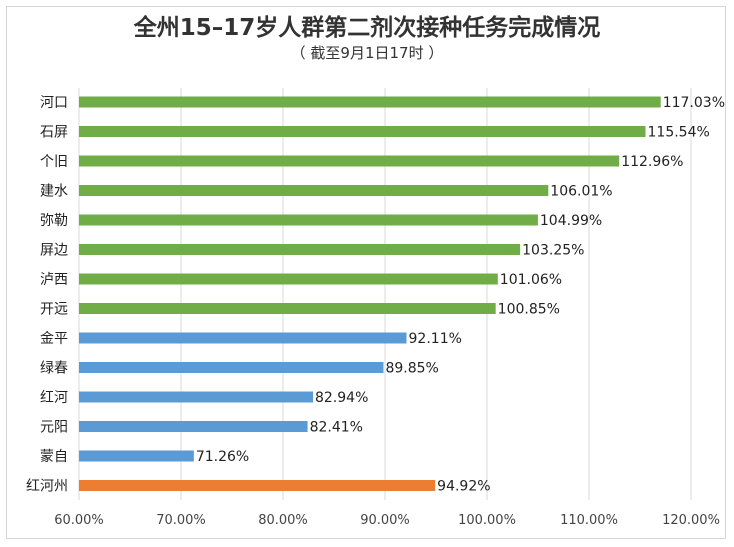  Describe the element at coordinates (54, 251) in the screenshot. I see `category-label: 屏边` at that location.